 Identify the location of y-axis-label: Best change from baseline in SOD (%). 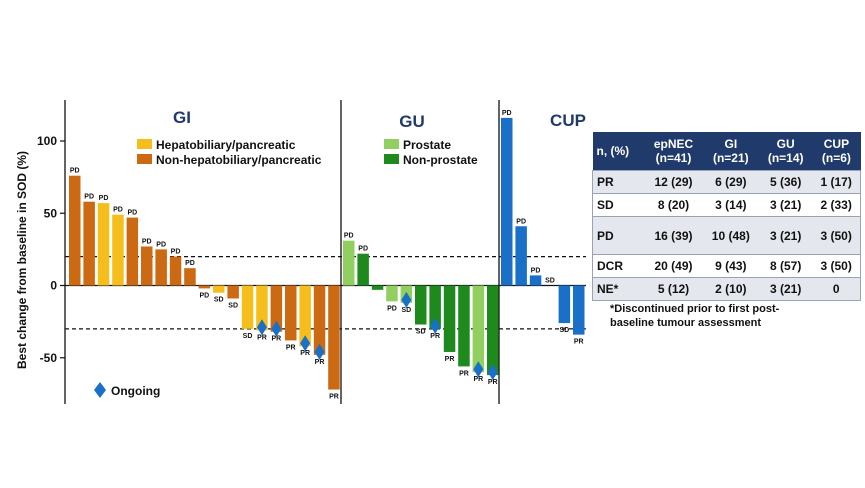
(22, 260).